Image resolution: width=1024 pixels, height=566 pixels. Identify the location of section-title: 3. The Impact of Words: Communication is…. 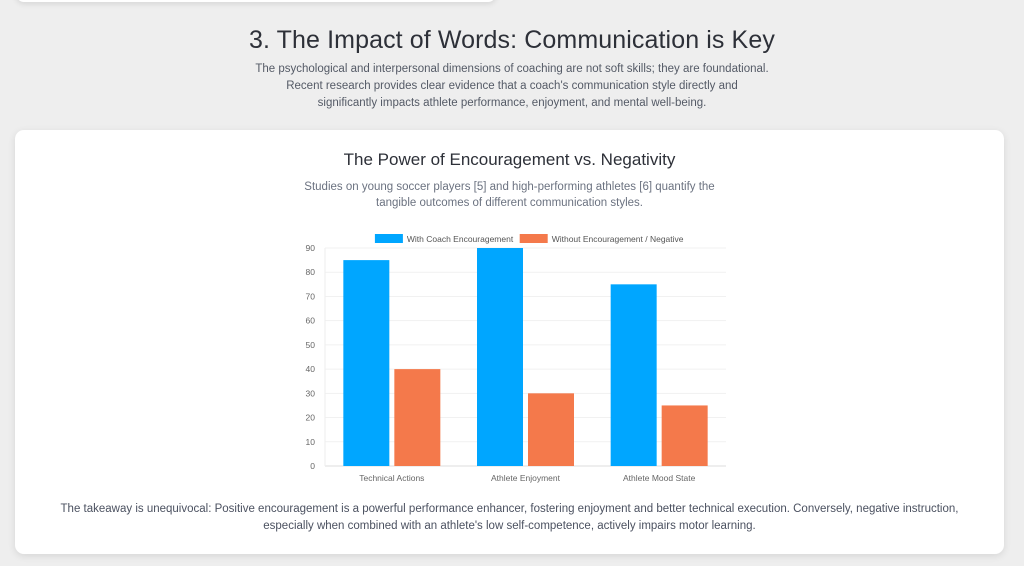
(512, 40).